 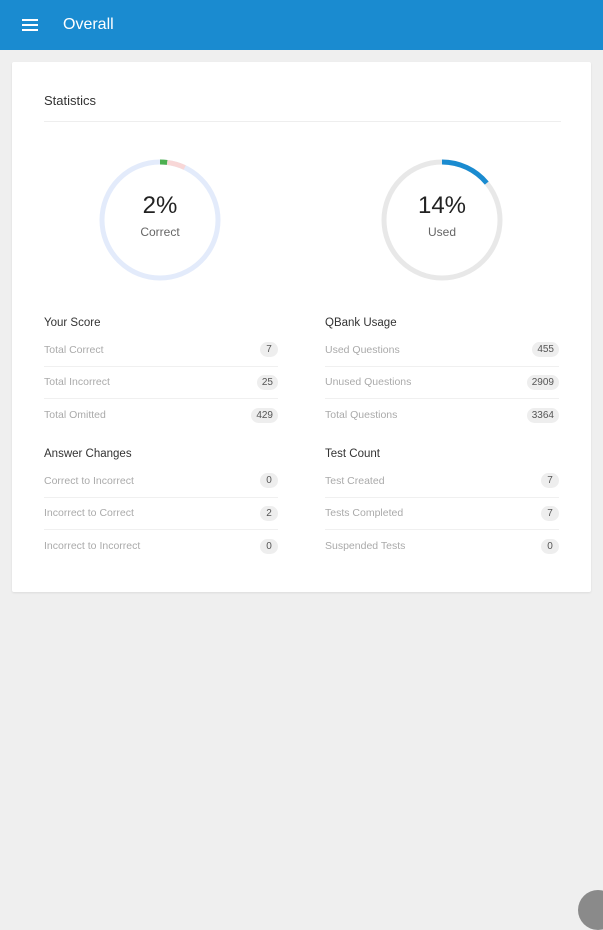 I want to click on stat-value-badge: 455, so click(x=545, y=350).